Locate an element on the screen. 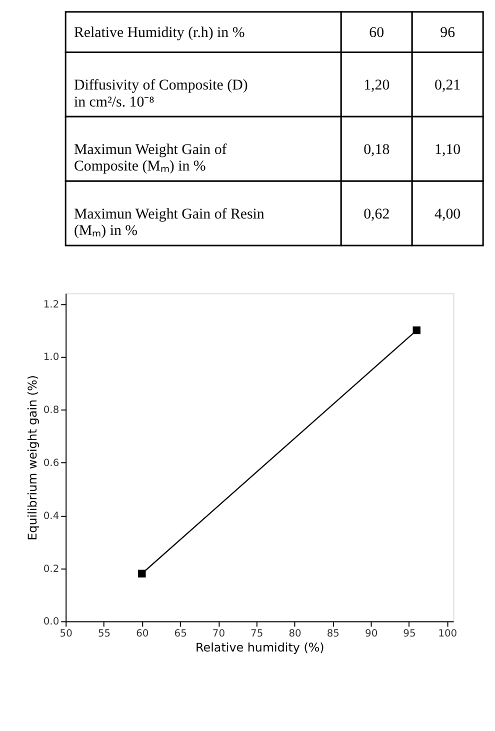 Image resolution: width=495 pixels, height=731 pixels. x-tick-label: 60 is located at coordinates (142, 634).